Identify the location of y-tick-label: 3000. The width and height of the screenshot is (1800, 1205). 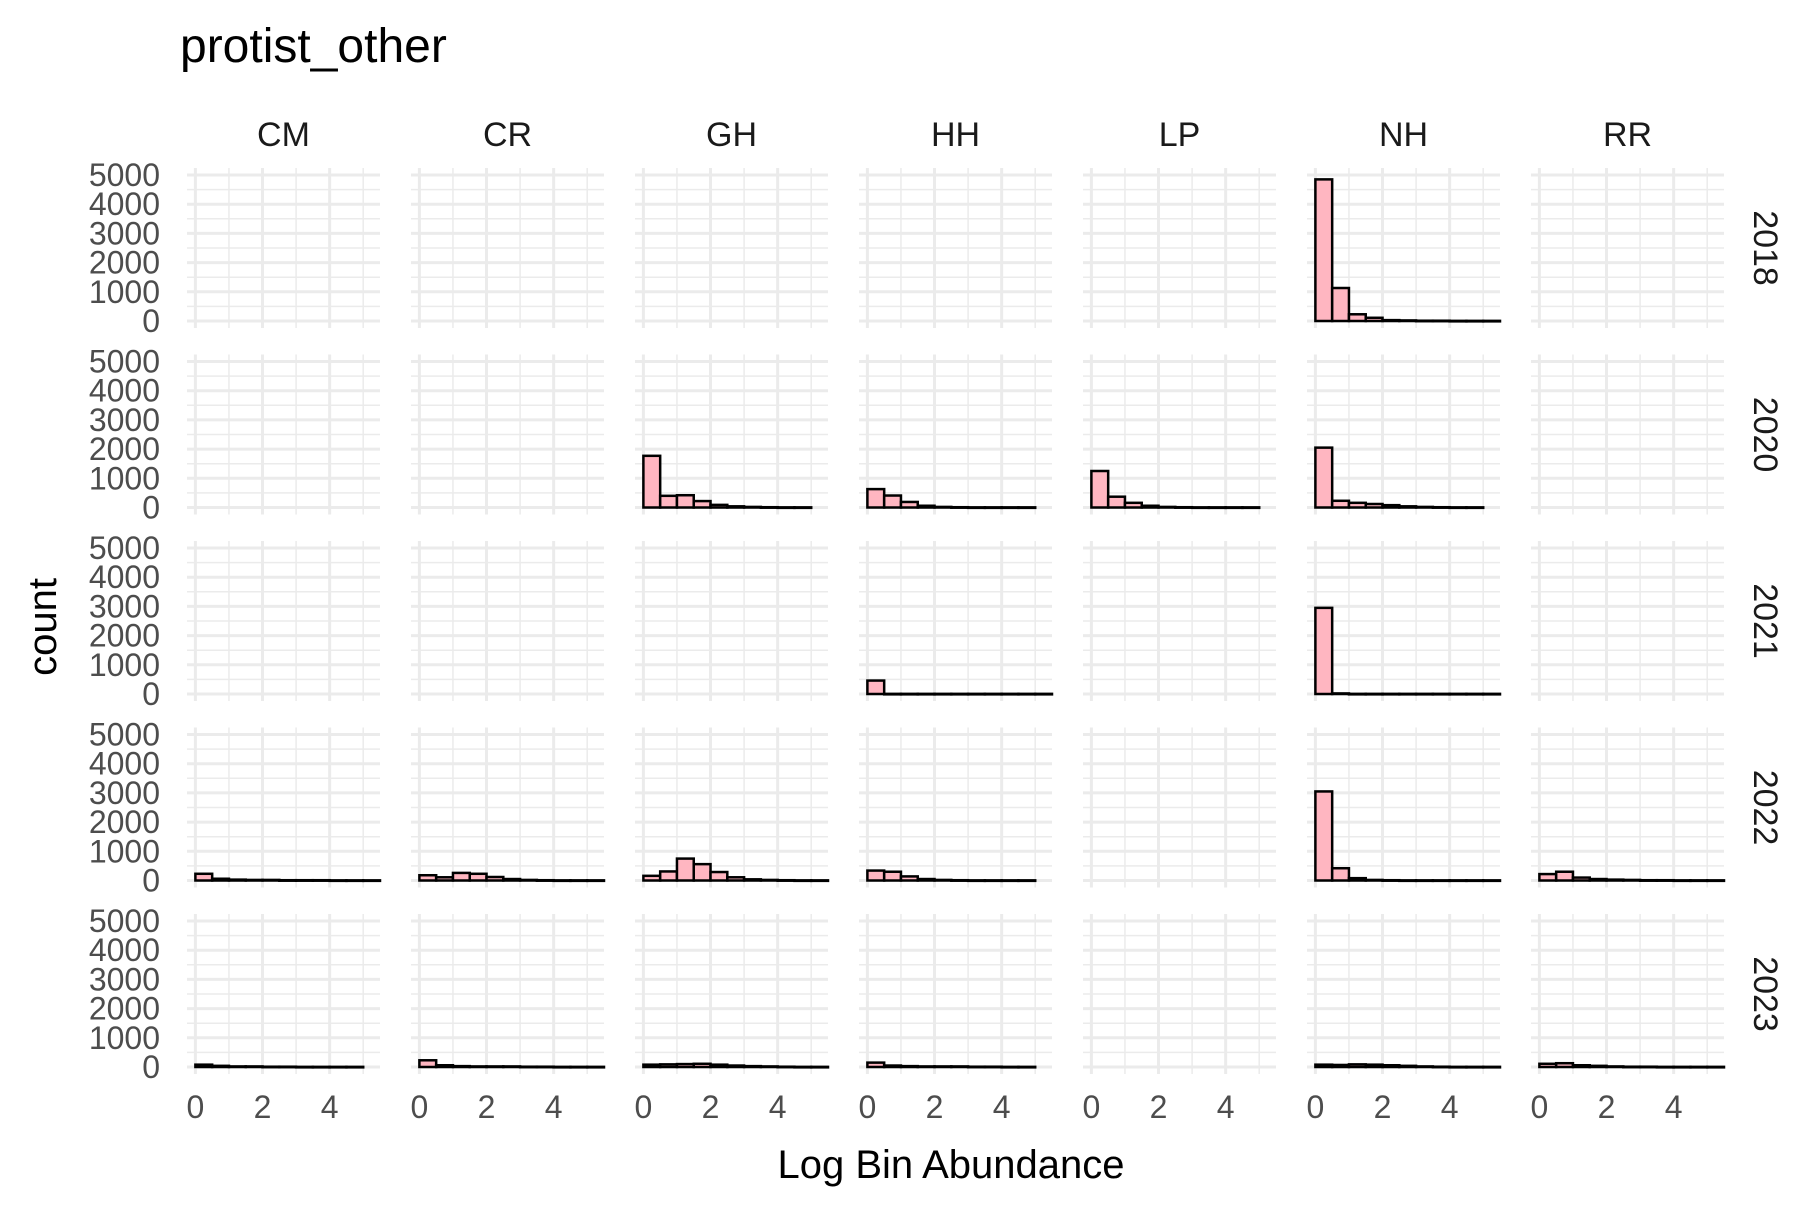
(124, 979).